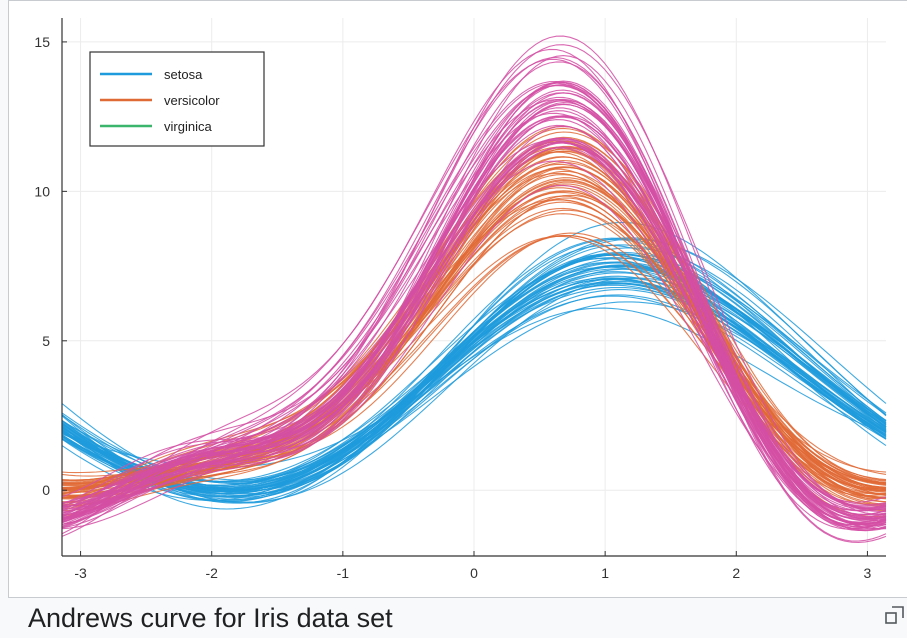 The width and height of the screenshot is (907, 638). I want to click on y-tick-label: 10, so click(42, 191).